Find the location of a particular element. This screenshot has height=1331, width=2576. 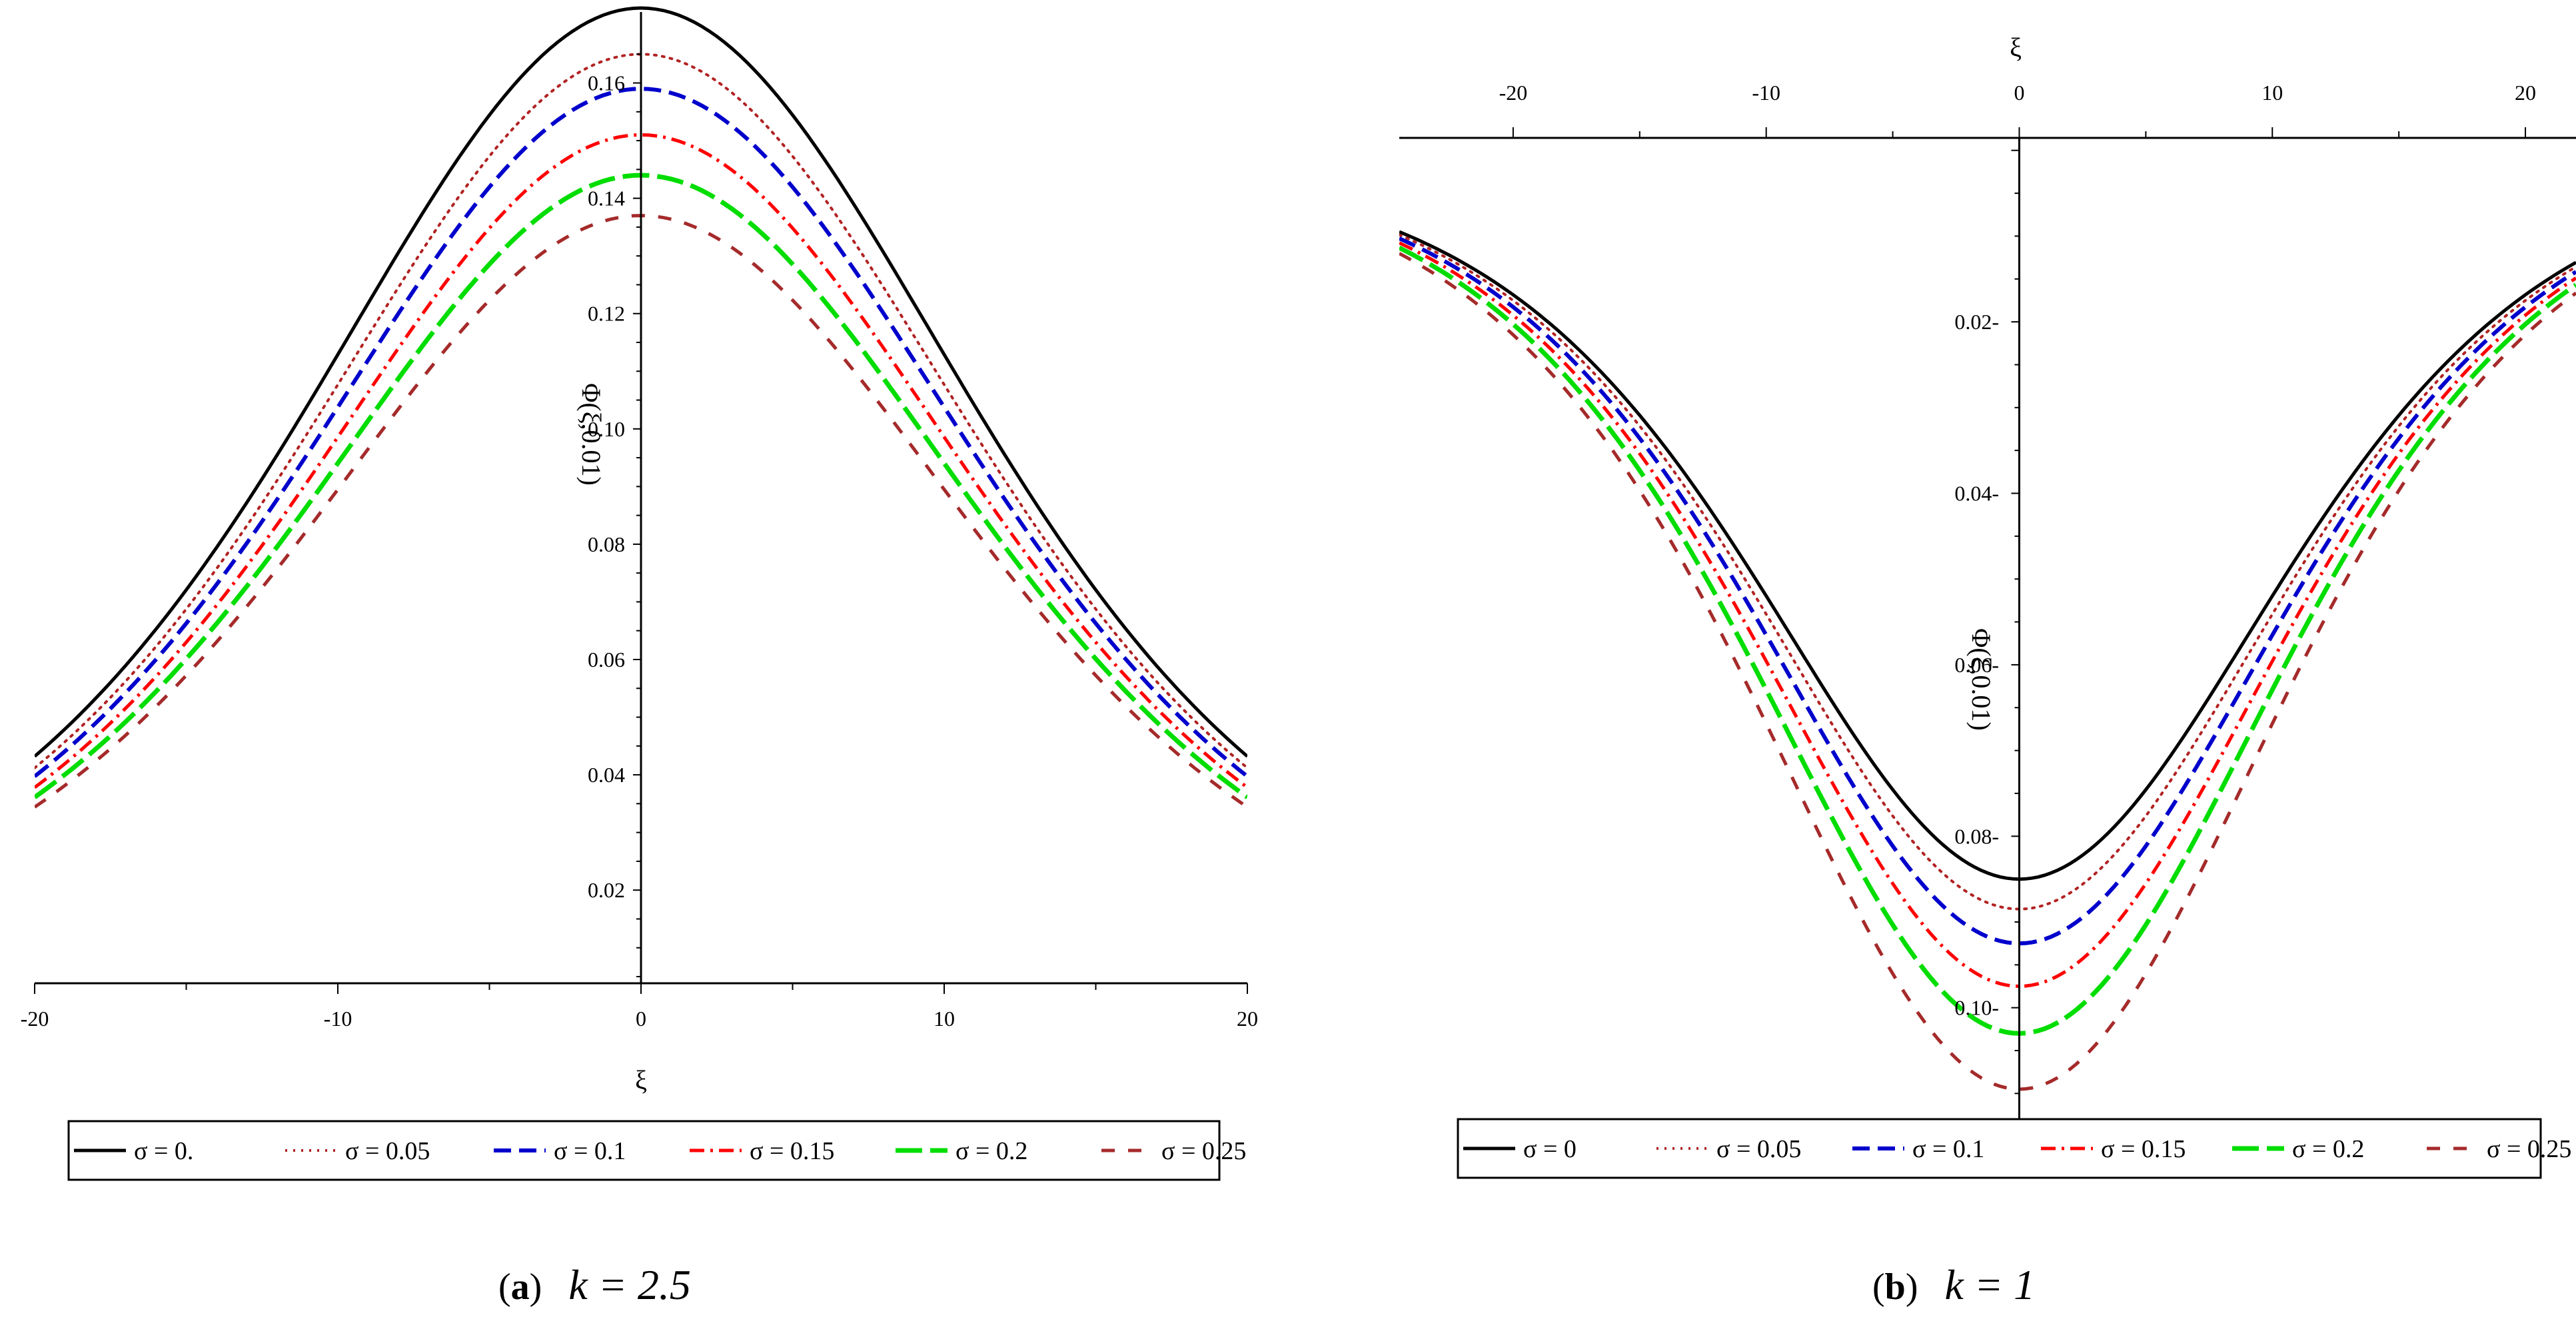

y-tick-label: 0.16 is located at coordinates (606, 83).